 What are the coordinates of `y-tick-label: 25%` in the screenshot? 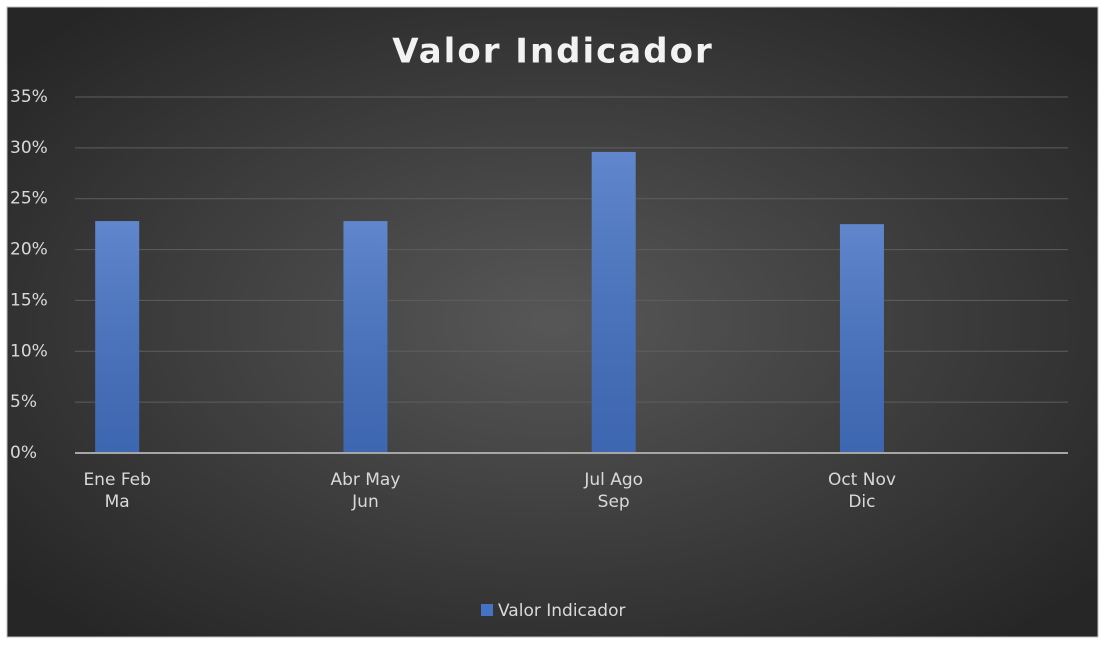 It's located at (29, 199).